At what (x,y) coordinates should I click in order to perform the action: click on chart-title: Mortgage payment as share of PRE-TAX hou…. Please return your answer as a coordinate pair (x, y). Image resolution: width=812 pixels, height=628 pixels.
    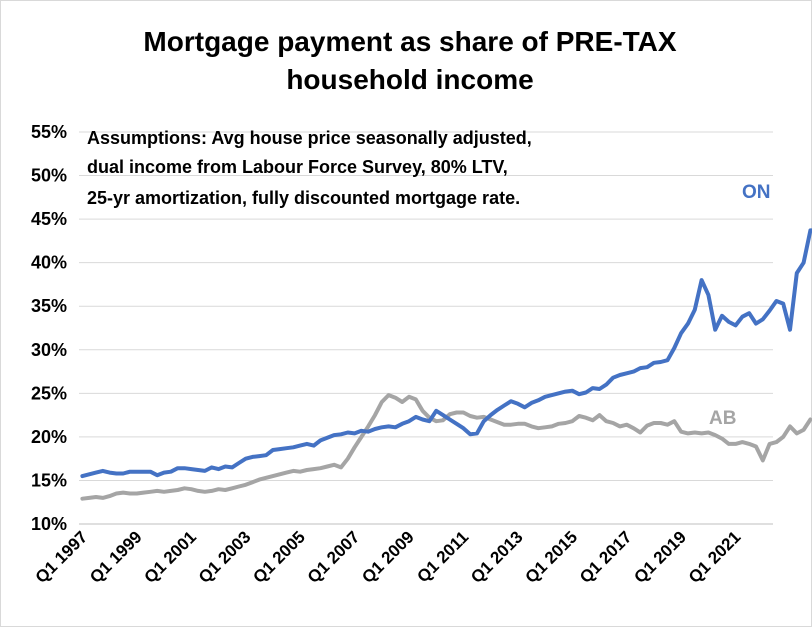
    Looking at the image, I should click on (409, 60).